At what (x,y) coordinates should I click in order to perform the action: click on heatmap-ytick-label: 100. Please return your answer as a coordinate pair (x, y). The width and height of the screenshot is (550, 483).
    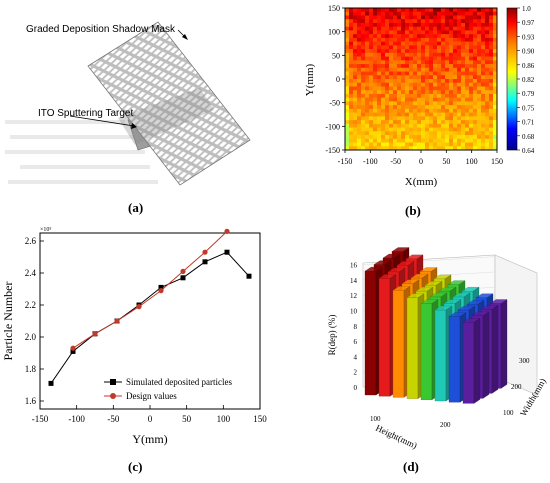
    Looking at the image, I should click on (334, 32).